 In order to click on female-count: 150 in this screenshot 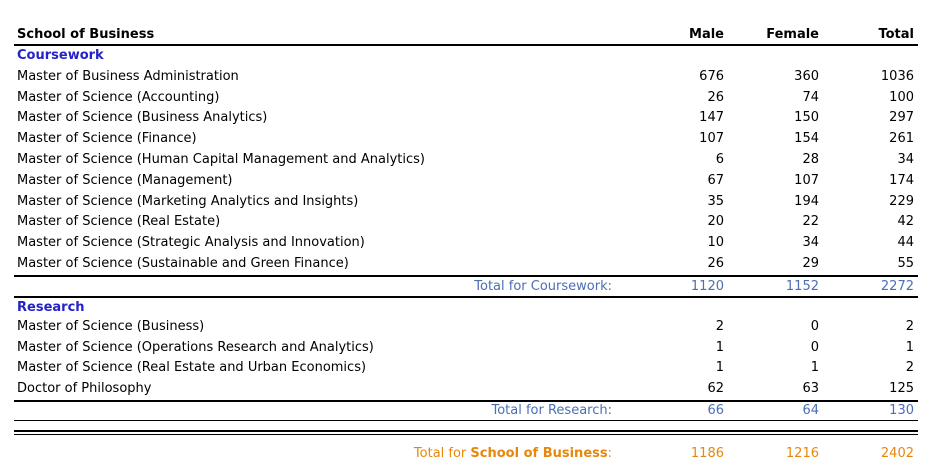, I will do `click(806, 118)`.